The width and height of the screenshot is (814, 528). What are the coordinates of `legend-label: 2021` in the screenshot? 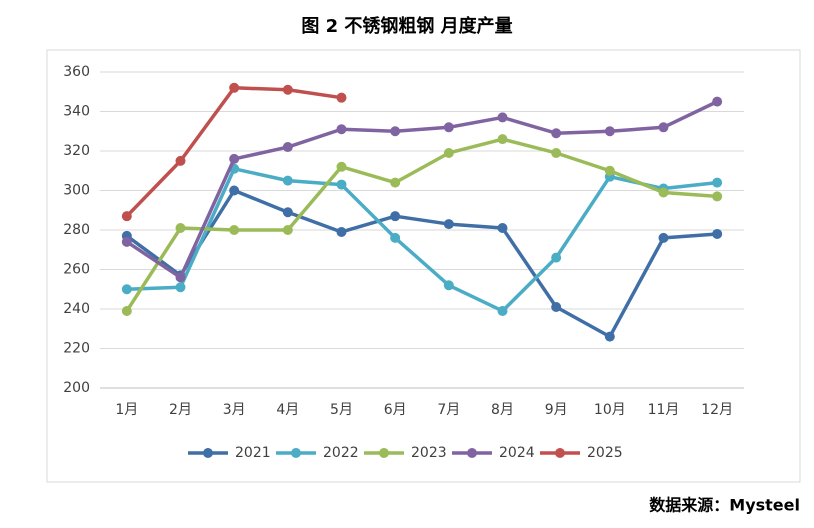 It's located at (253, 453).